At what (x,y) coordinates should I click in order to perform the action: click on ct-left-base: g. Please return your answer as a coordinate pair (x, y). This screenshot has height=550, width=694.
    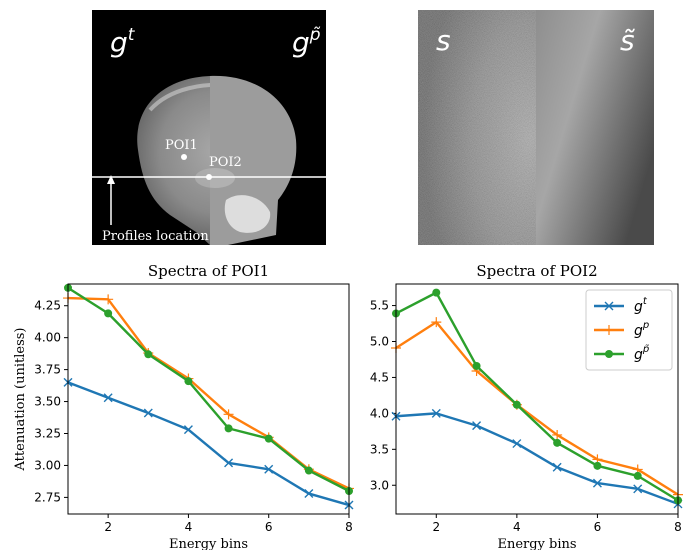
    Looking at the image, I should click on (119, 42).